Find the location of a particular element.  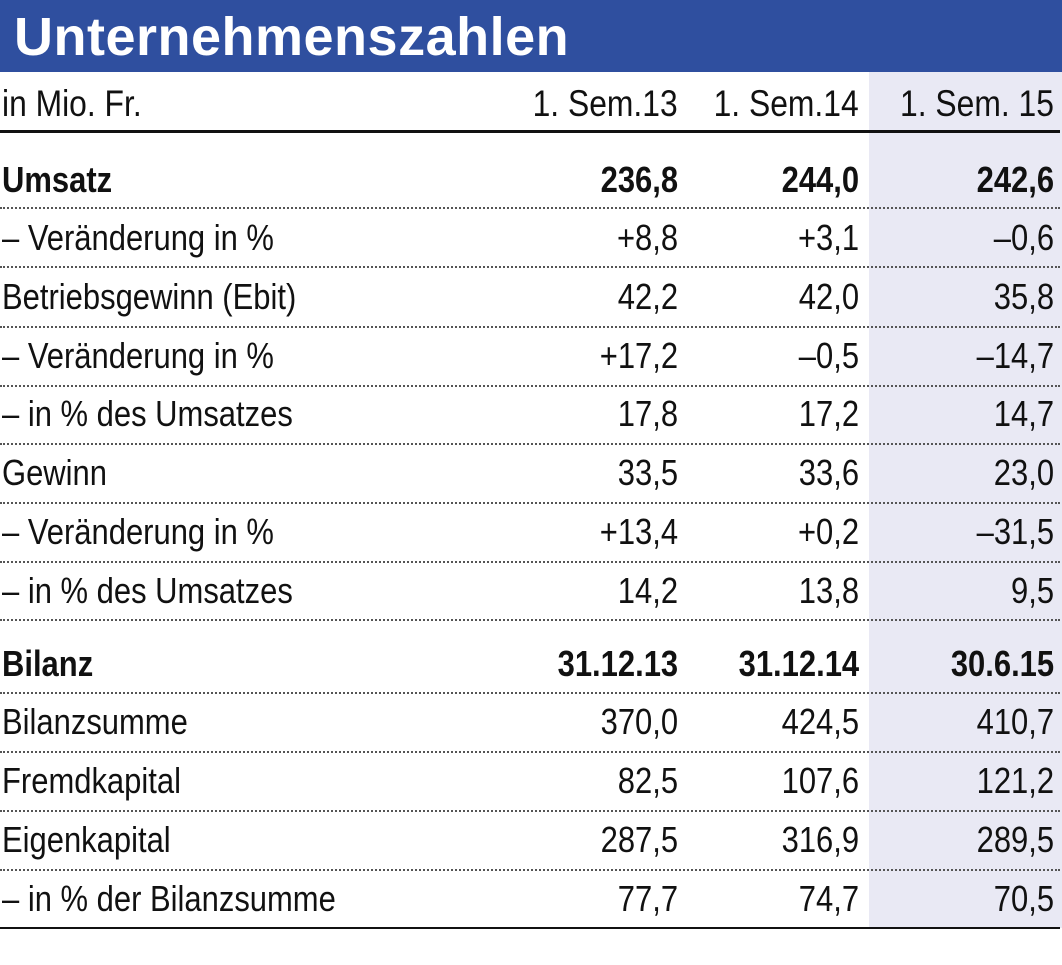

cell-value: 31.12.14 is located at coordinates (798, 663).